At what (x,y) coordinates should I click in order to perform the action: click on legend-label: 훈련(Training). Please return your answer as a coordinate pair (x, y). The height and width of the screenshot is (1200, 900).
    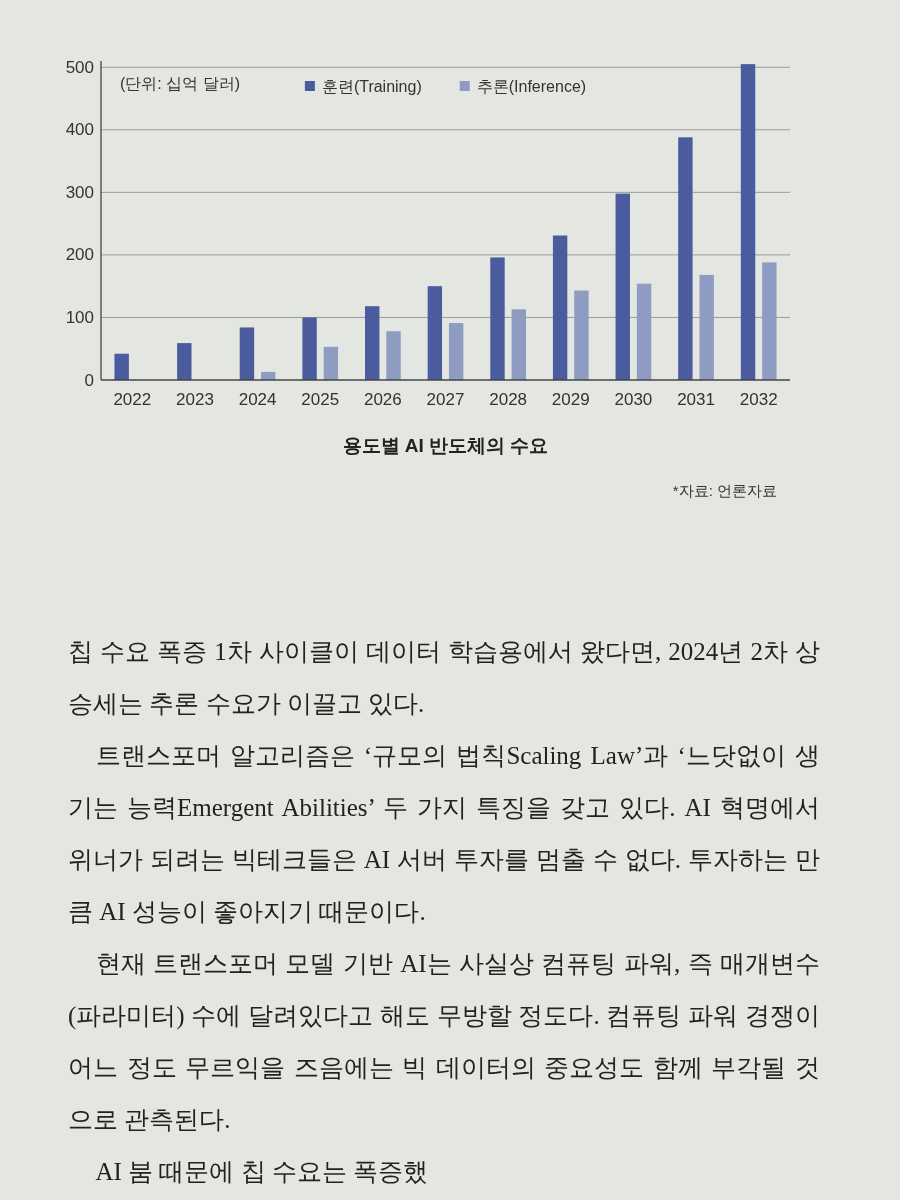
    Looking at the image, I should click on (371, 86).